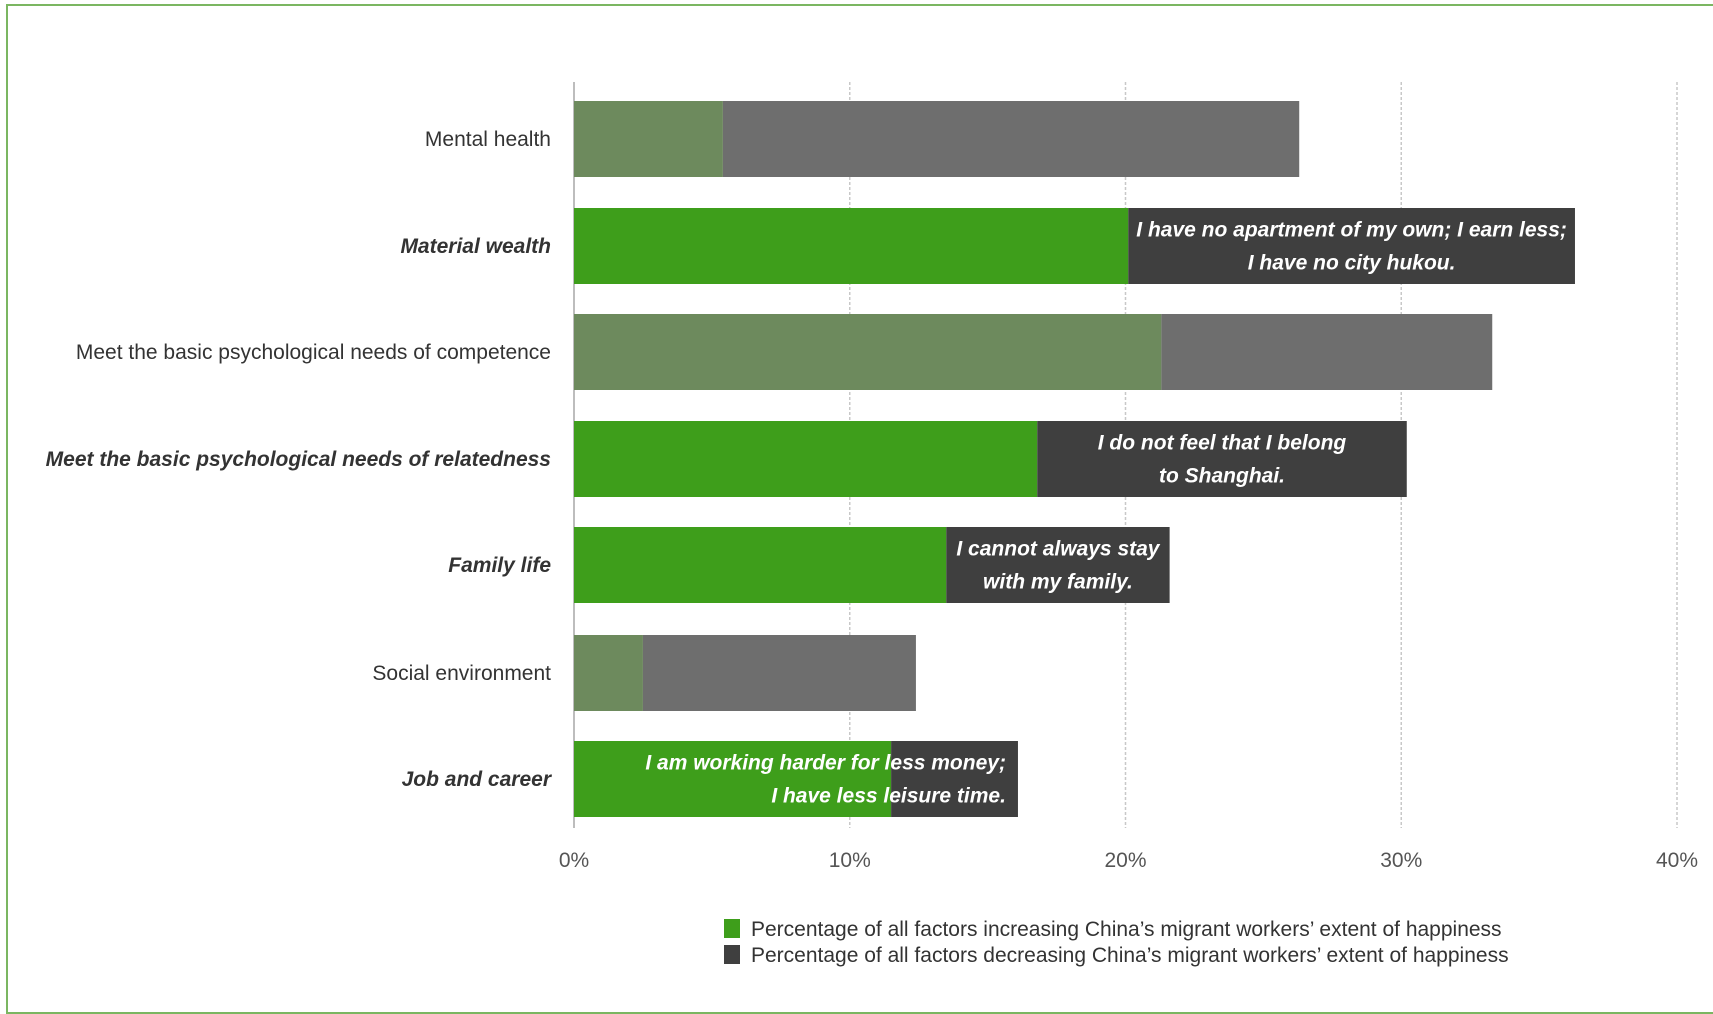 This screenshot has width=1713, height=1014. What do you see at coordinates (574, 860) in the screenshot?
I see `x-tick-label: 0%` at bounding box center [574, 860].